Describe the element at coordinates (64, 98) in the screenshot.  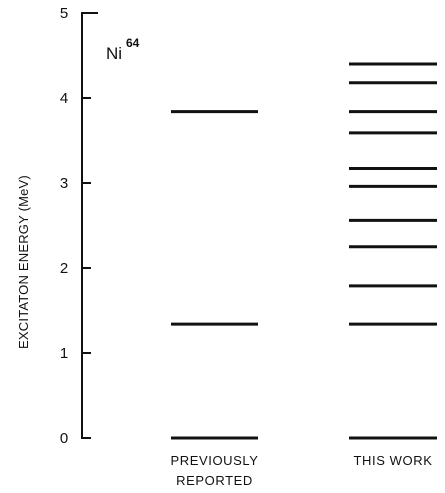
I see `y-tick-label-4: 4` at that location.